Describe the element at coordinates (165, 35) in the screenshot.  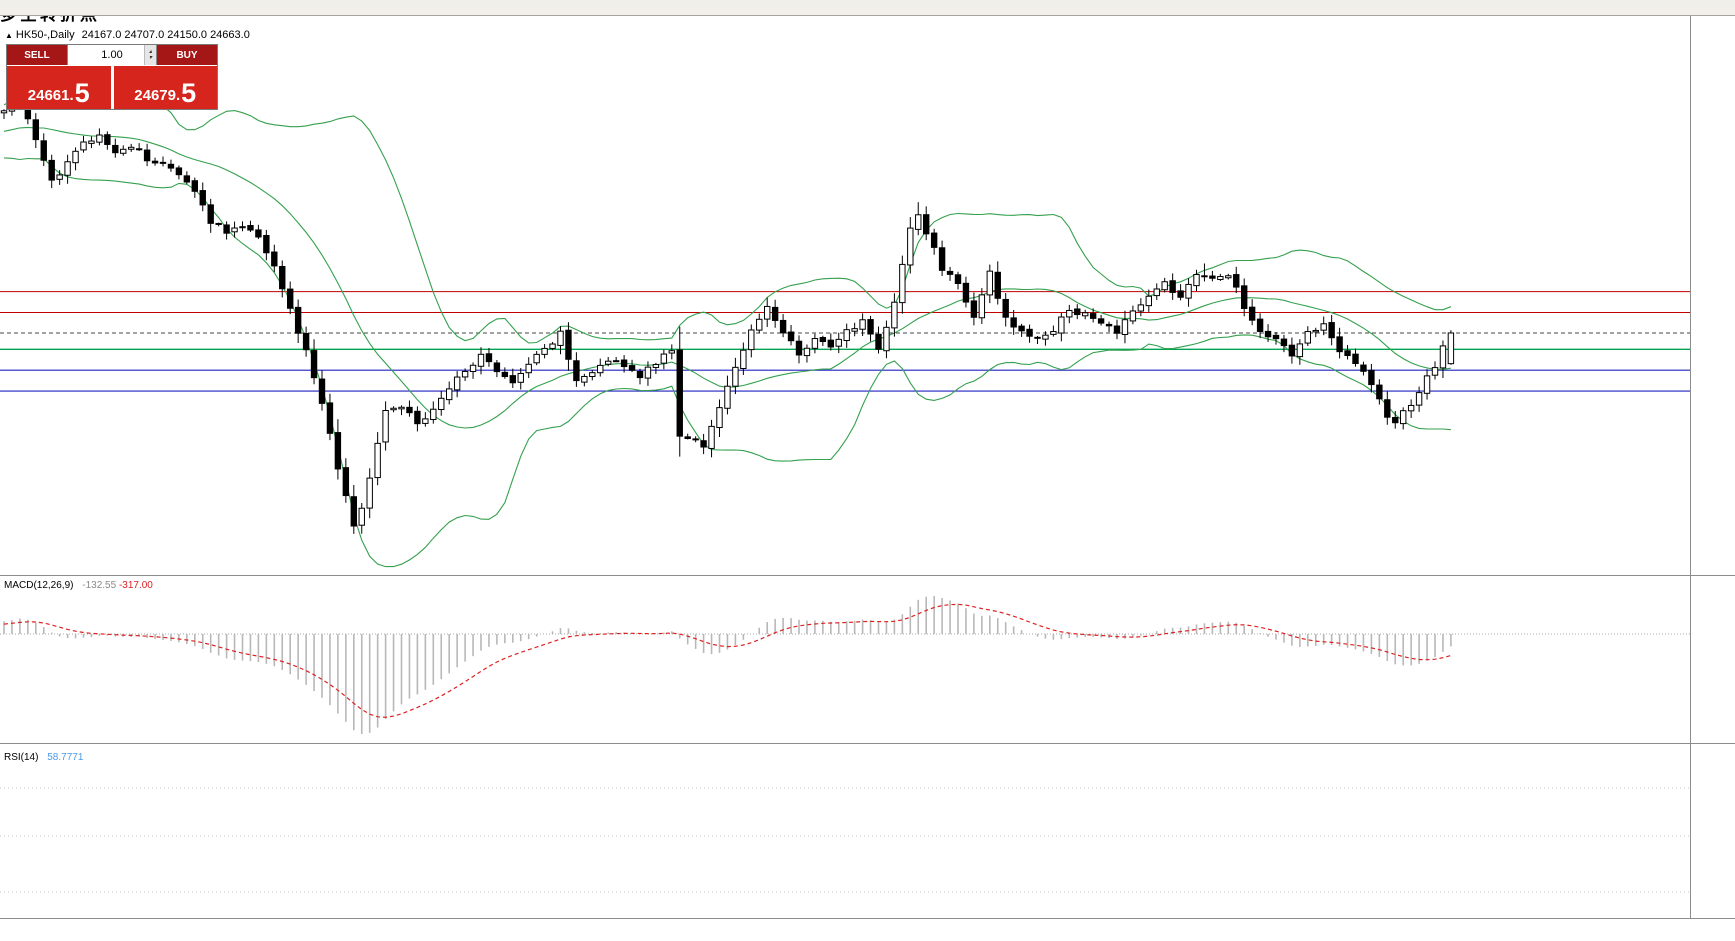
I see `ohlc-values: 24167.0 24707.0 24150.0 24663.0` at that location.